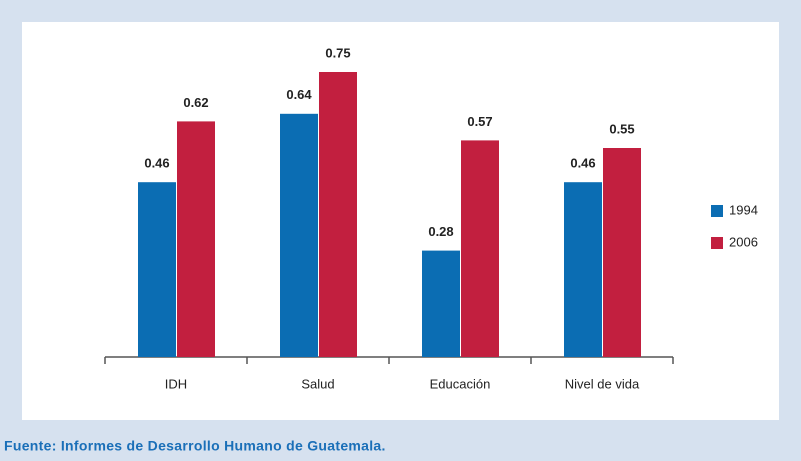 The width and height of the screenshot is (801, 461). Describe the element at coordinates (743, 241) in the screenshot. I see `legend-label: 2006` at that location.